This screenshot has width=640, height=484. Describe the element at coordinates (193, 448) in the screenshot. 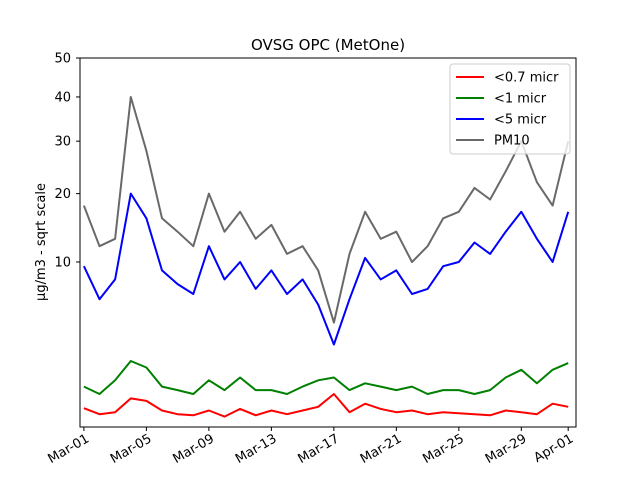

I see `x-tick-label: Mar-09` at that location.